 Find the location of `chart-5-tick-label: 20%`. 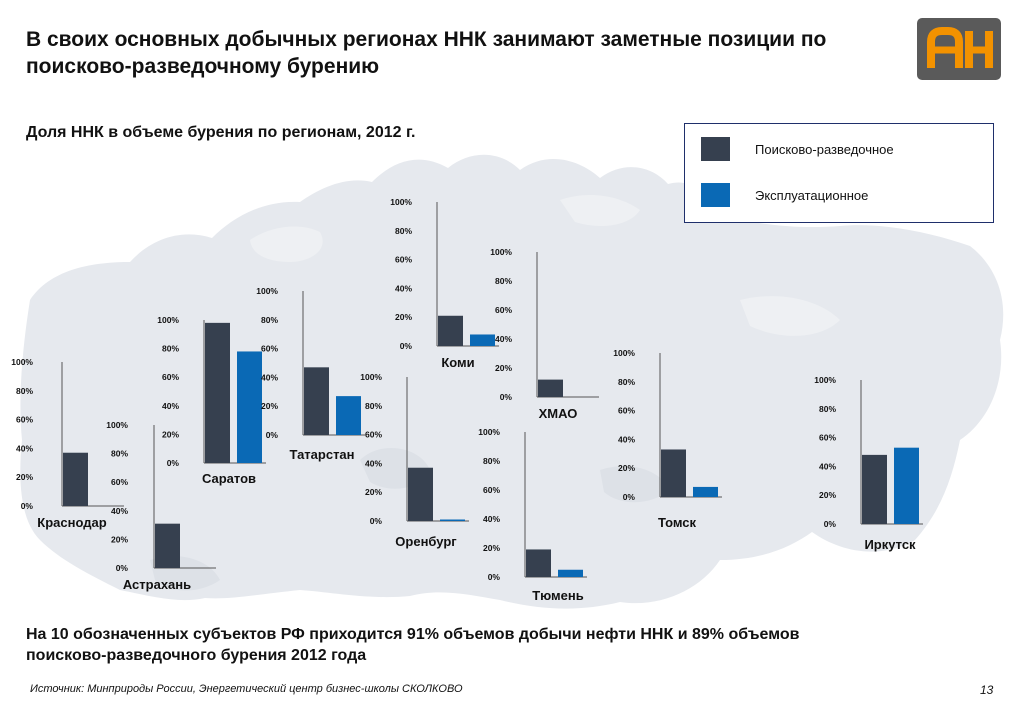

chart-5-tick-label: 20% is located at coordinates (373, 492).